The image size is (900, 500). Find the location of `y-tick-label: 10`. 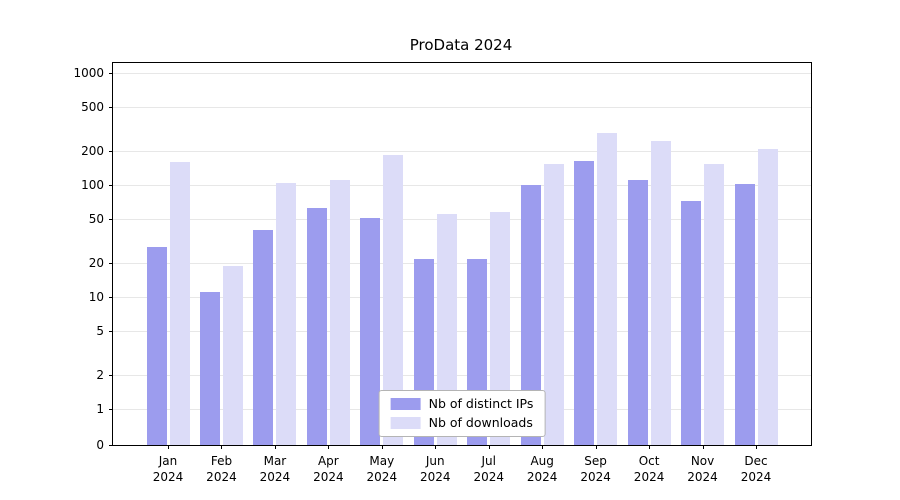

y-tick-label: 10 is located at coordinates (96, 297).